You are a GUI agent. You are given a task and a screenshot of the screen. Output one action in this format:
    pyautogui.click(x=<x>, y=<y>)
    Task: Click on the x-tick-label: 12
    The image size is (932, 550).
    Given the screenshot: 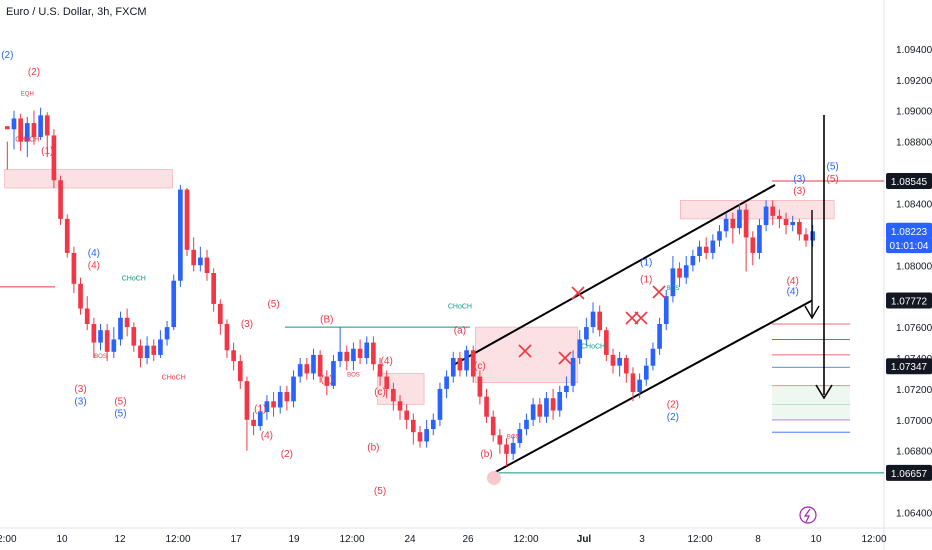 What is the action you would take?
    pyautogui.click(x=120, y=539)
    